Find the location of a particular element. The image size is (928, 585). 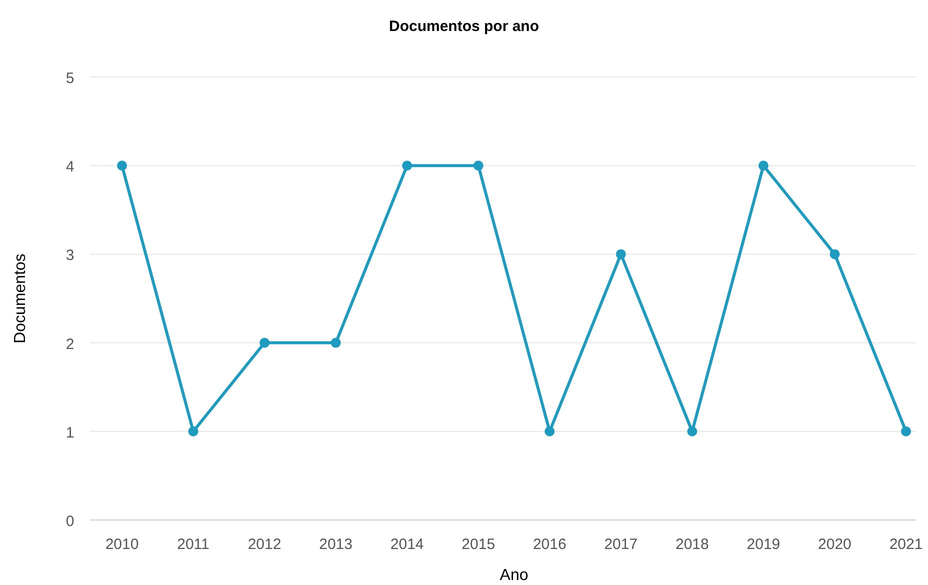

x-tick-label: 2017 is located at coordinates (621, 544).